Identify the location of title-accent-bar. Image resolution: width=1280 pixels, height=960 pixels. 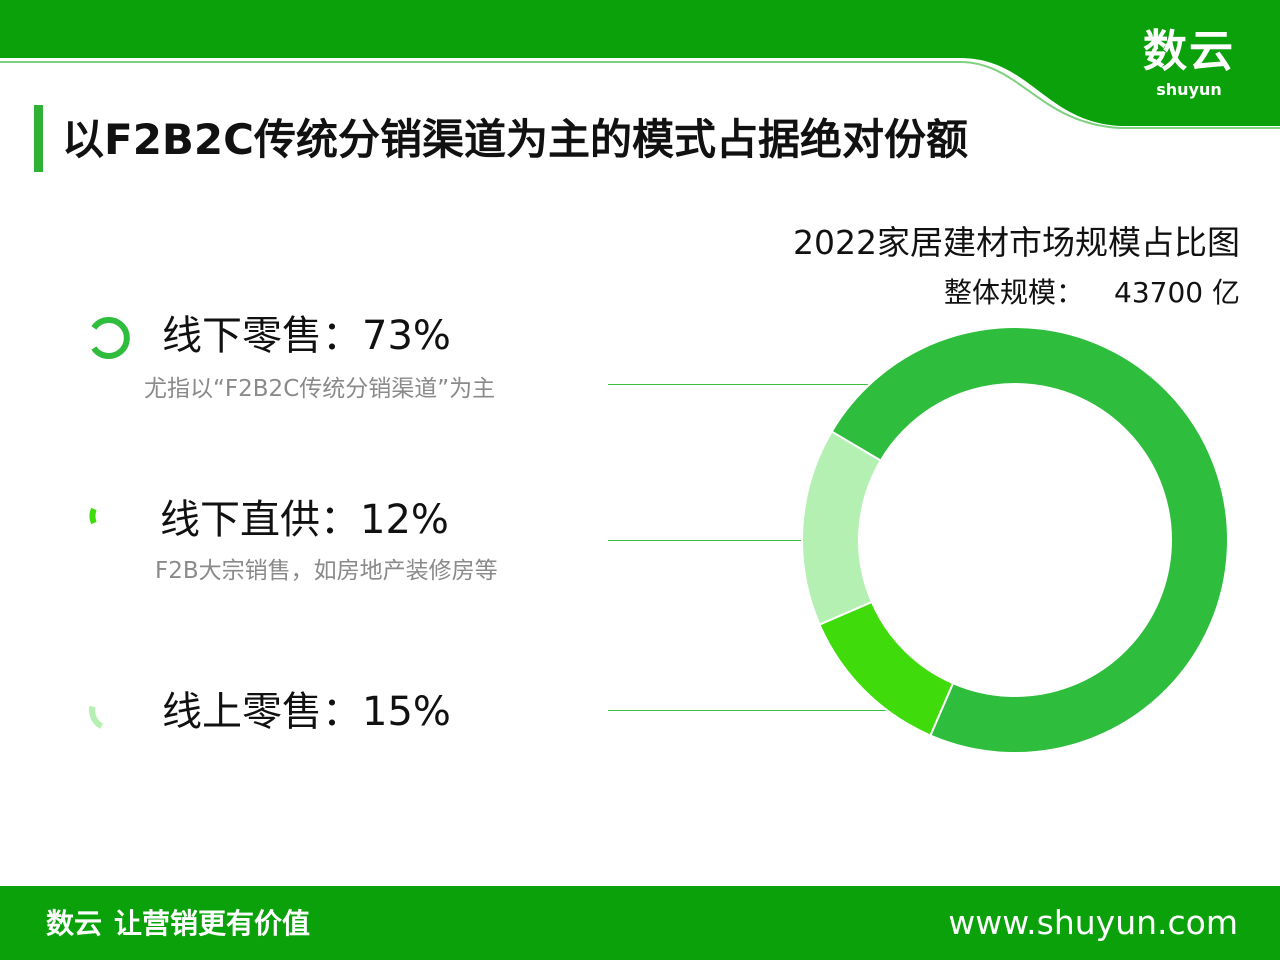
(38, 138).